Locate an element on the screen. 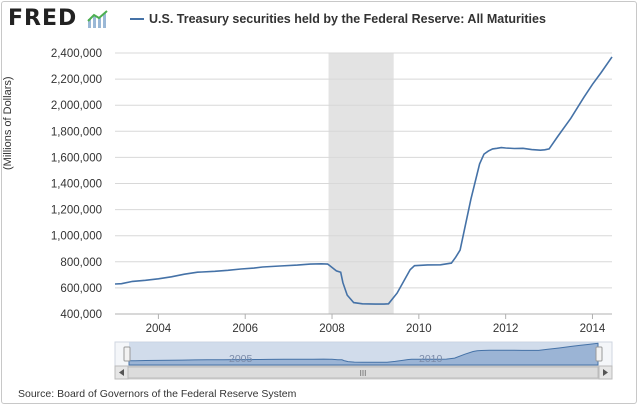 The image size is (640, 407). x-tick-label: 2012 is located at coordinates (506, 329).